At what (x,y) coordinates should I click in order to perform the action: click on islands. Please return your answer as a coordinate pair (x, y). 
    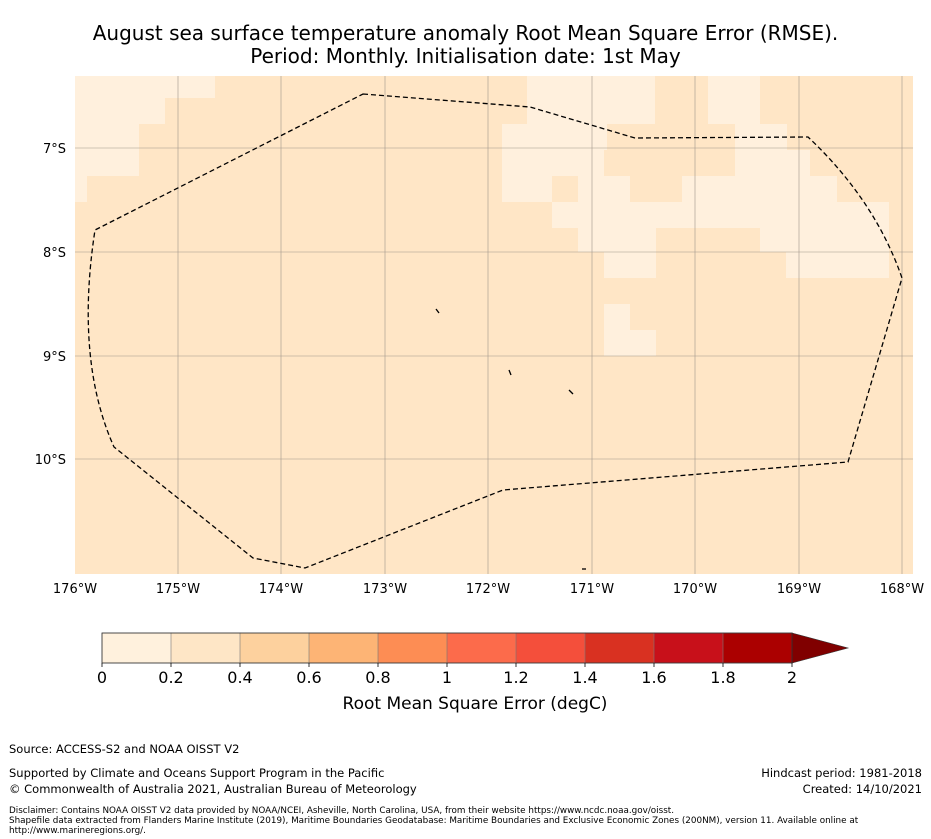
    Looking at the image, I should click on (510, 439).